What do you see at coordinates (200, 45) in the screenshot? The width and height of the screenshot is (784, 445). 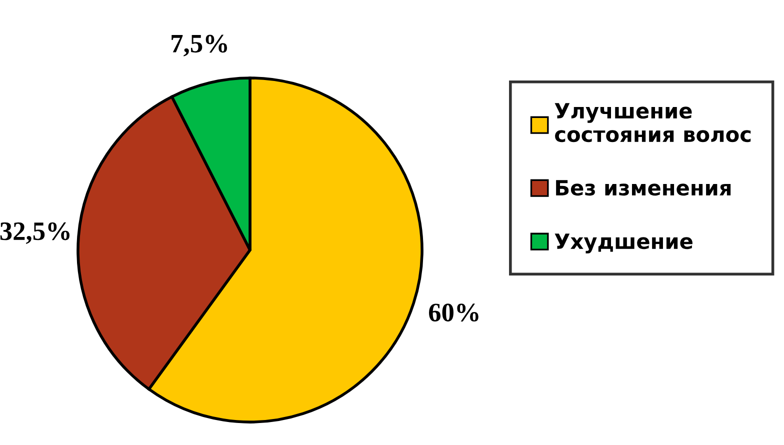 I see `data-label: 7,5%` at bounding box center [200, 45].